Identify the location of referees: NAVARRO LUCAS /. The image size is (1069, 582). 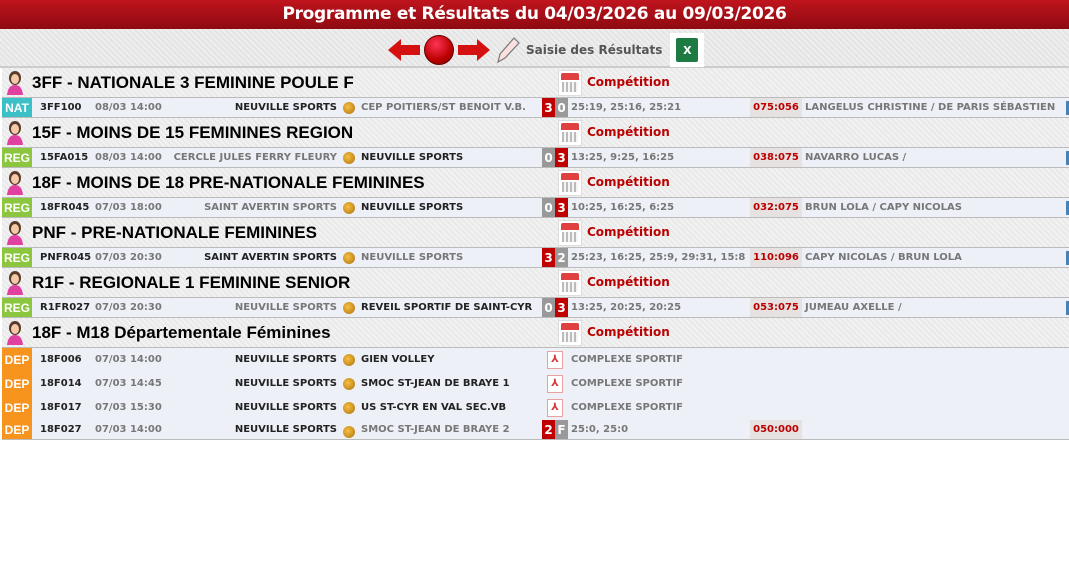
(856, 157).